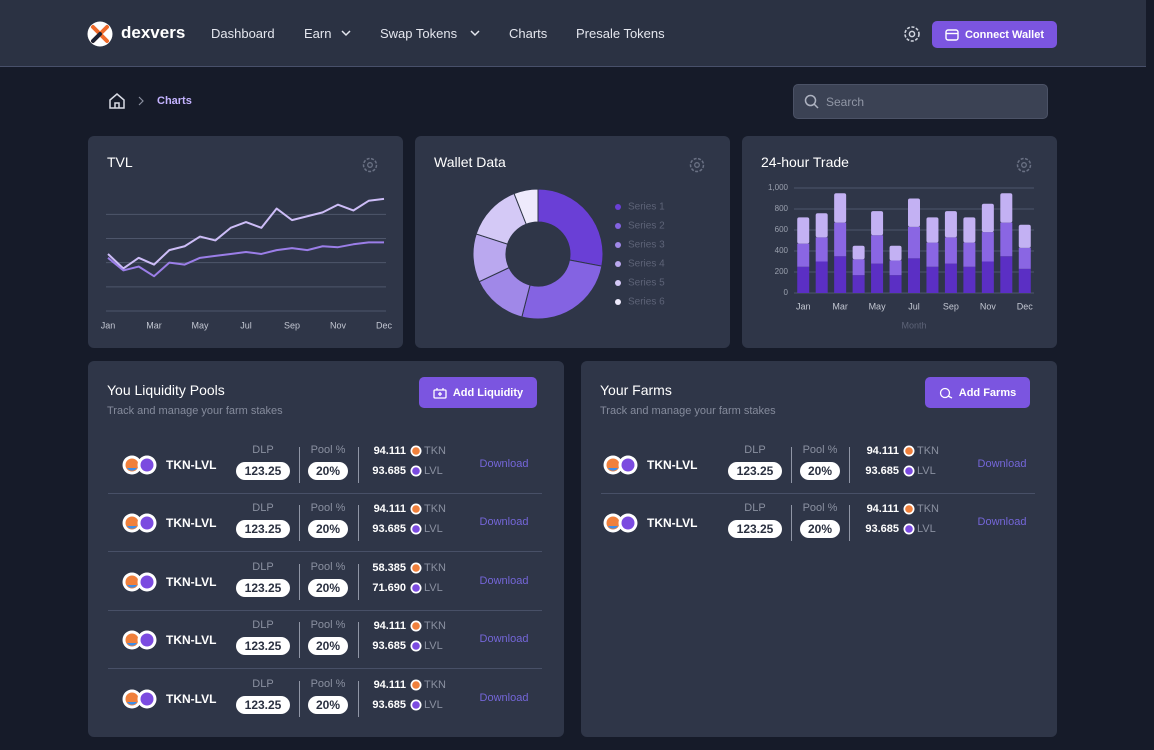  What do you see at coordinates (243, 33) in the screenshot?
I see `nav-link: Dashboard` at bounding box center [243, 33].